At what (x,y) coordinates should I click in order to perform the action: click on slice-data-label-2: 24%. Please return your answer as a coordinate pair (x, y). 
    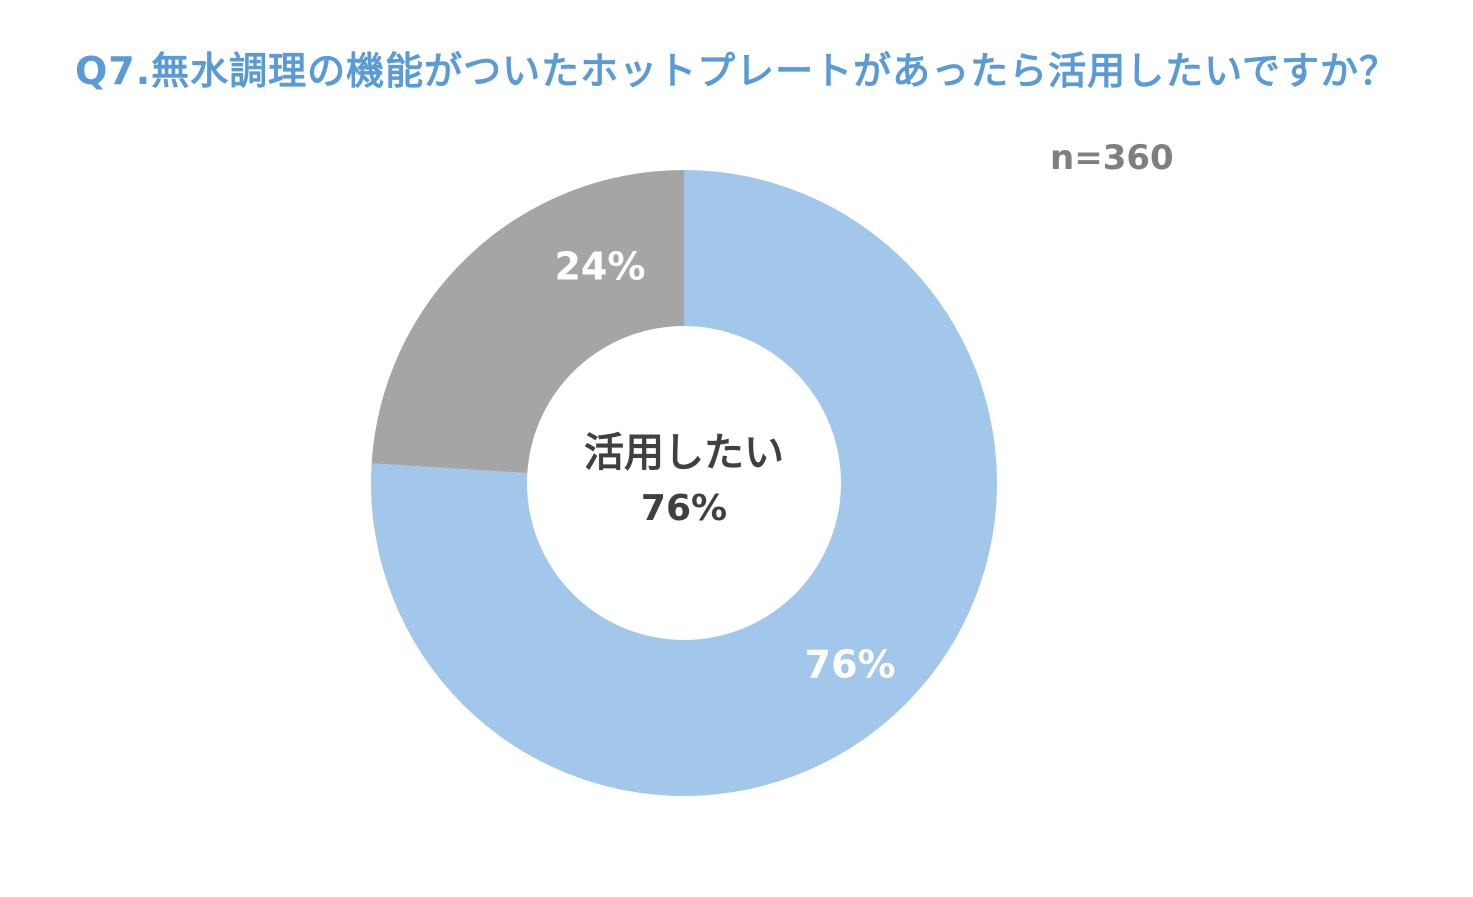
    Looking at the image, I should click on (599, 266).